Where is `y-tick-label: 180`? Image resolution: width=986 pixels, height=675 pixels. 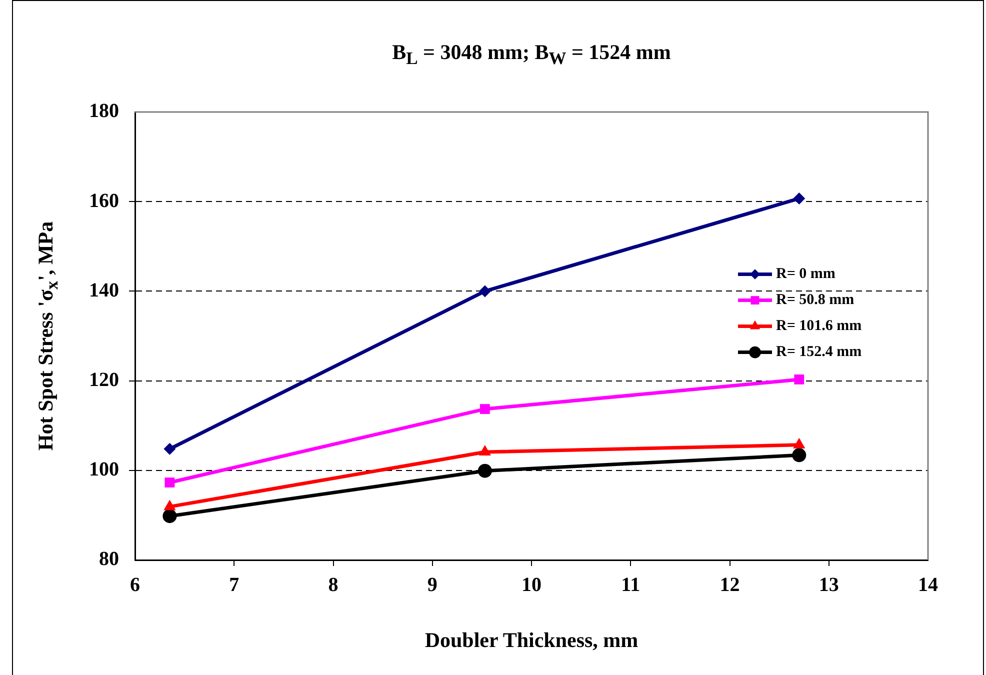
y-tick-label: 180 is located at coordinates (104, 111).